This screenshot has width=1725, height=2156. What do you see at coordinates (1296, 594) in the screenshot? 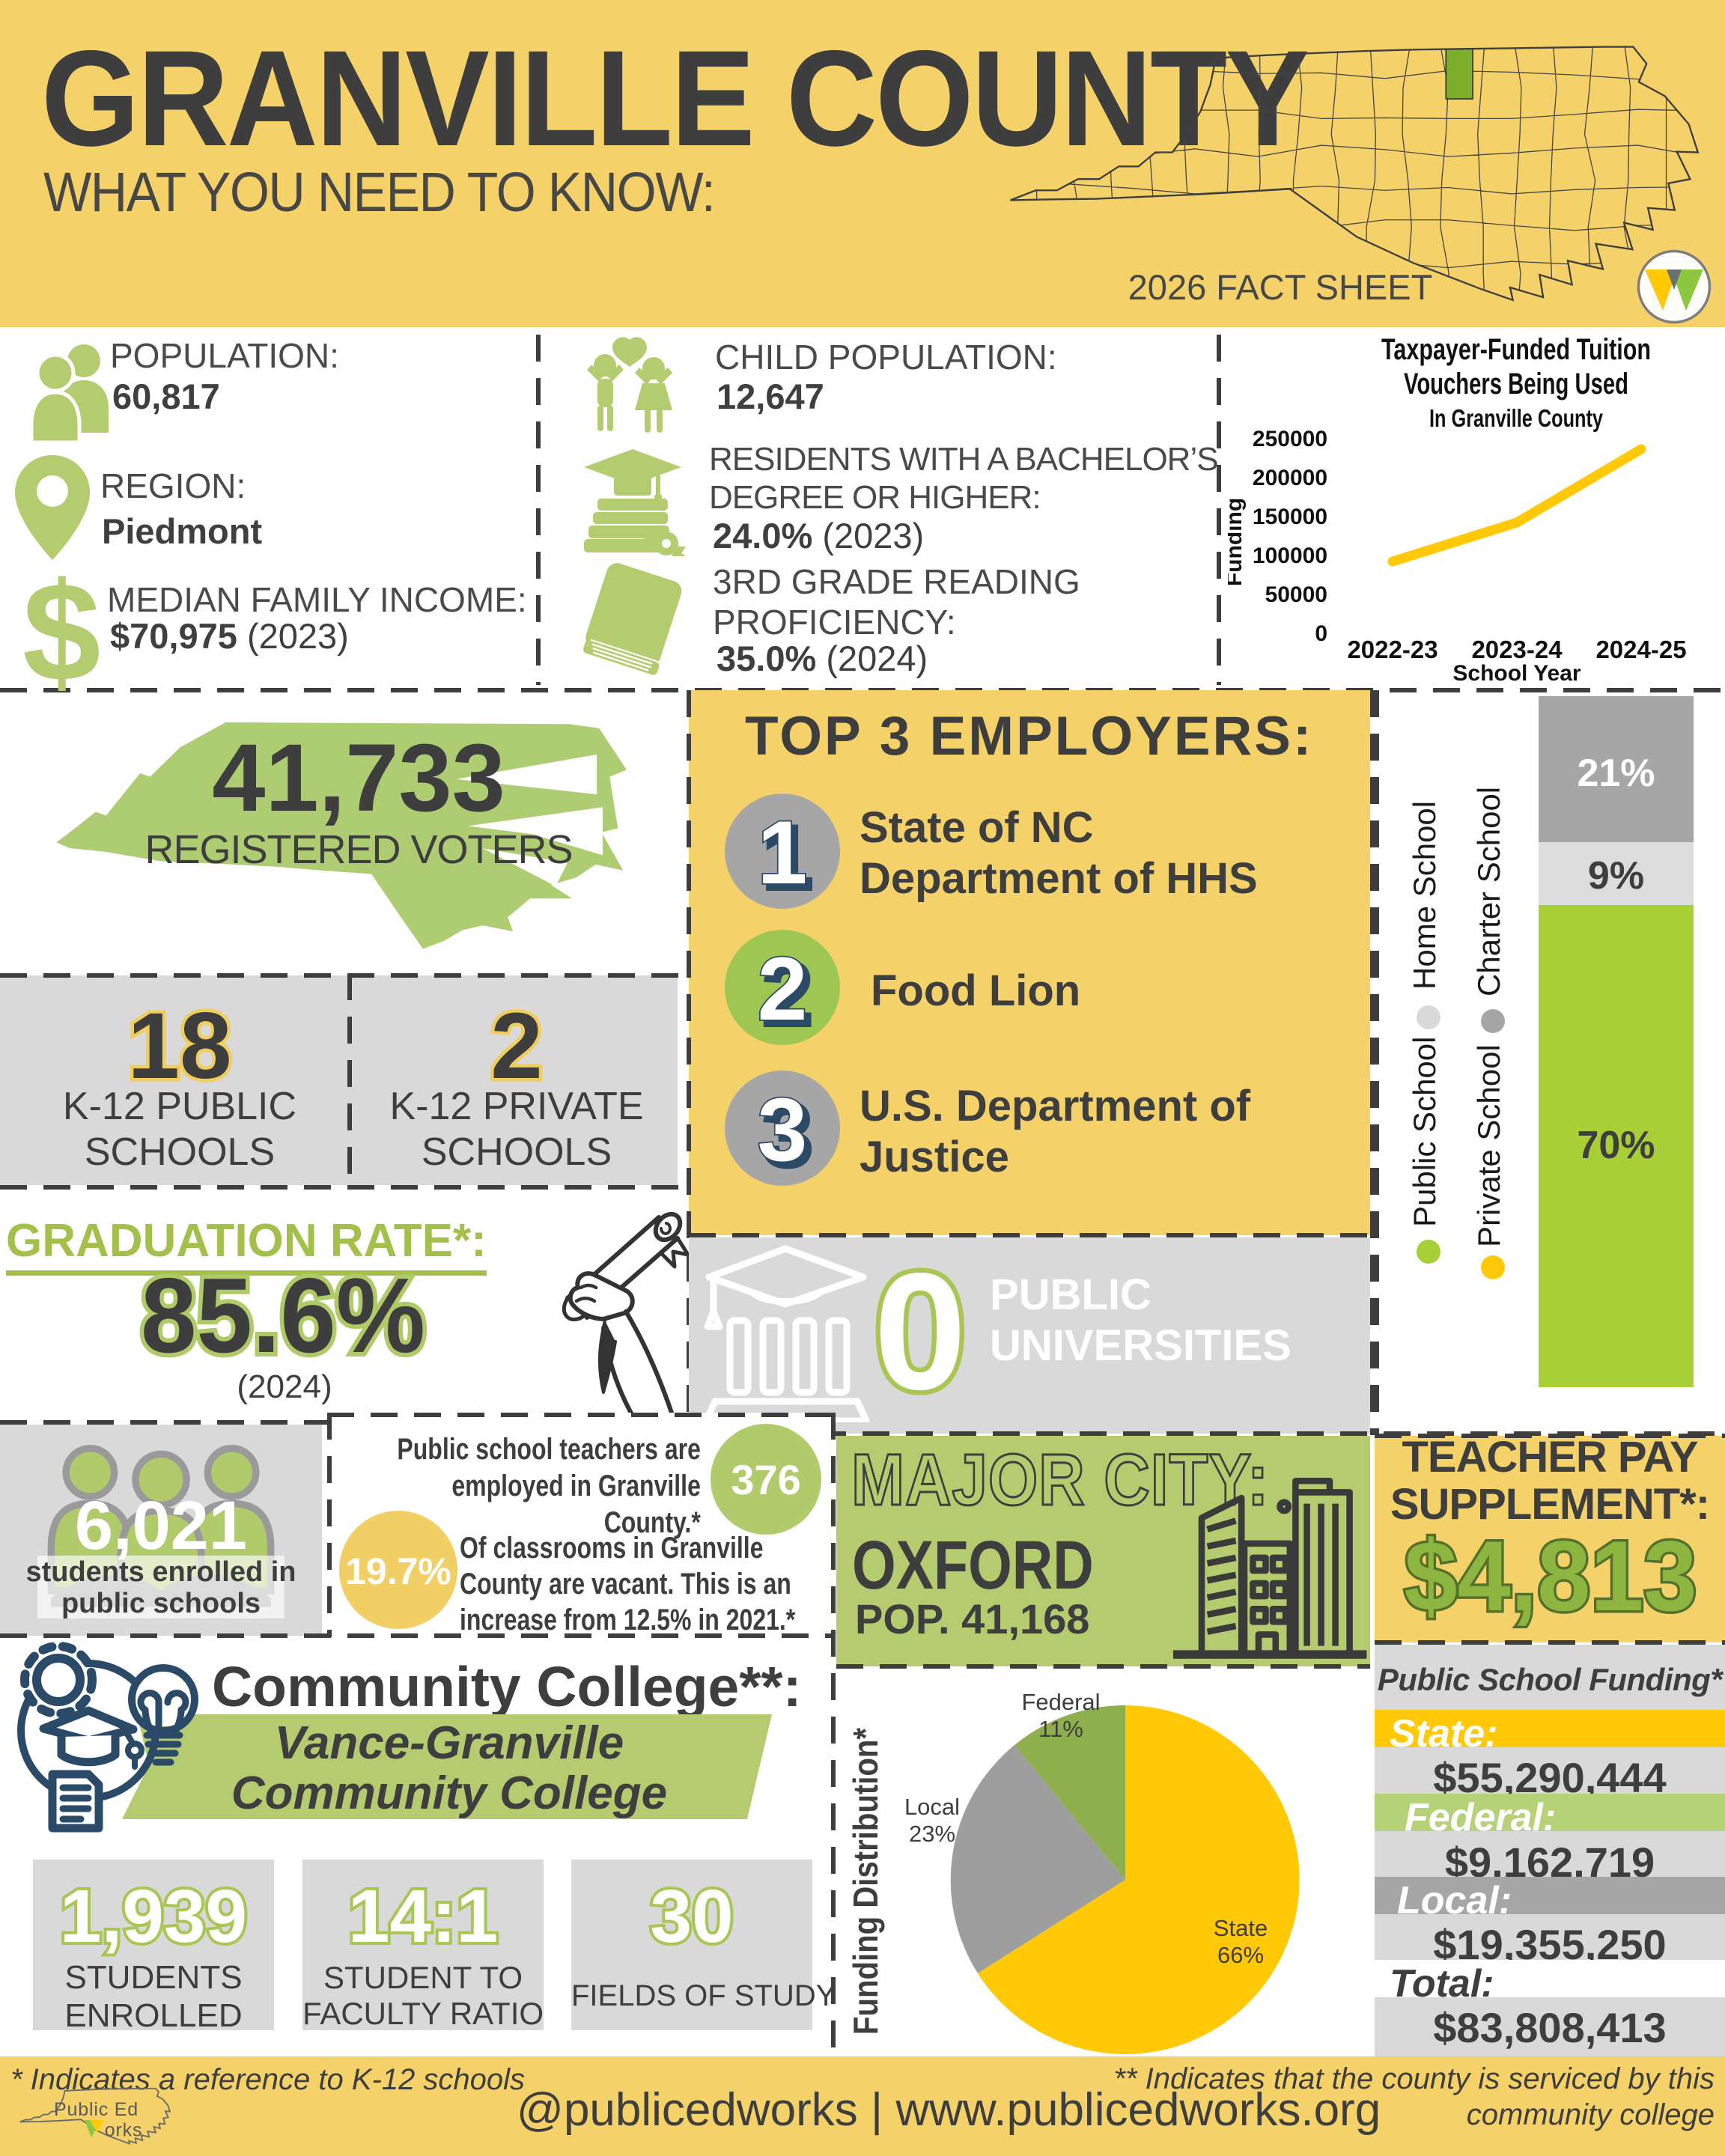
I see `svg-text: 50000` at bounding box center [1296, 594].